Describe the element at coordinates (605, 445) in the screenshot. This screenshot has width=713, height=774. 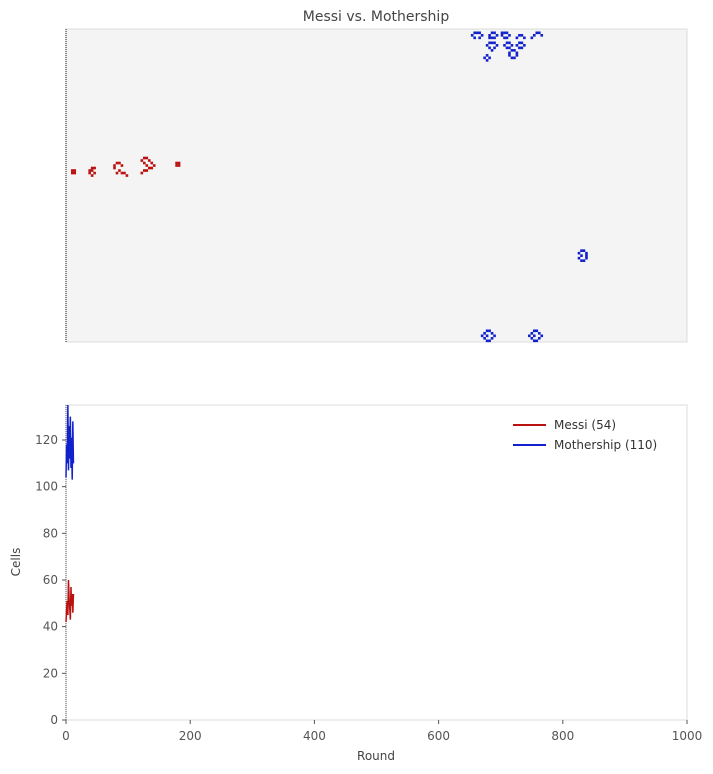
I see `legend-label-mothership: Mothership (110)` at that location.